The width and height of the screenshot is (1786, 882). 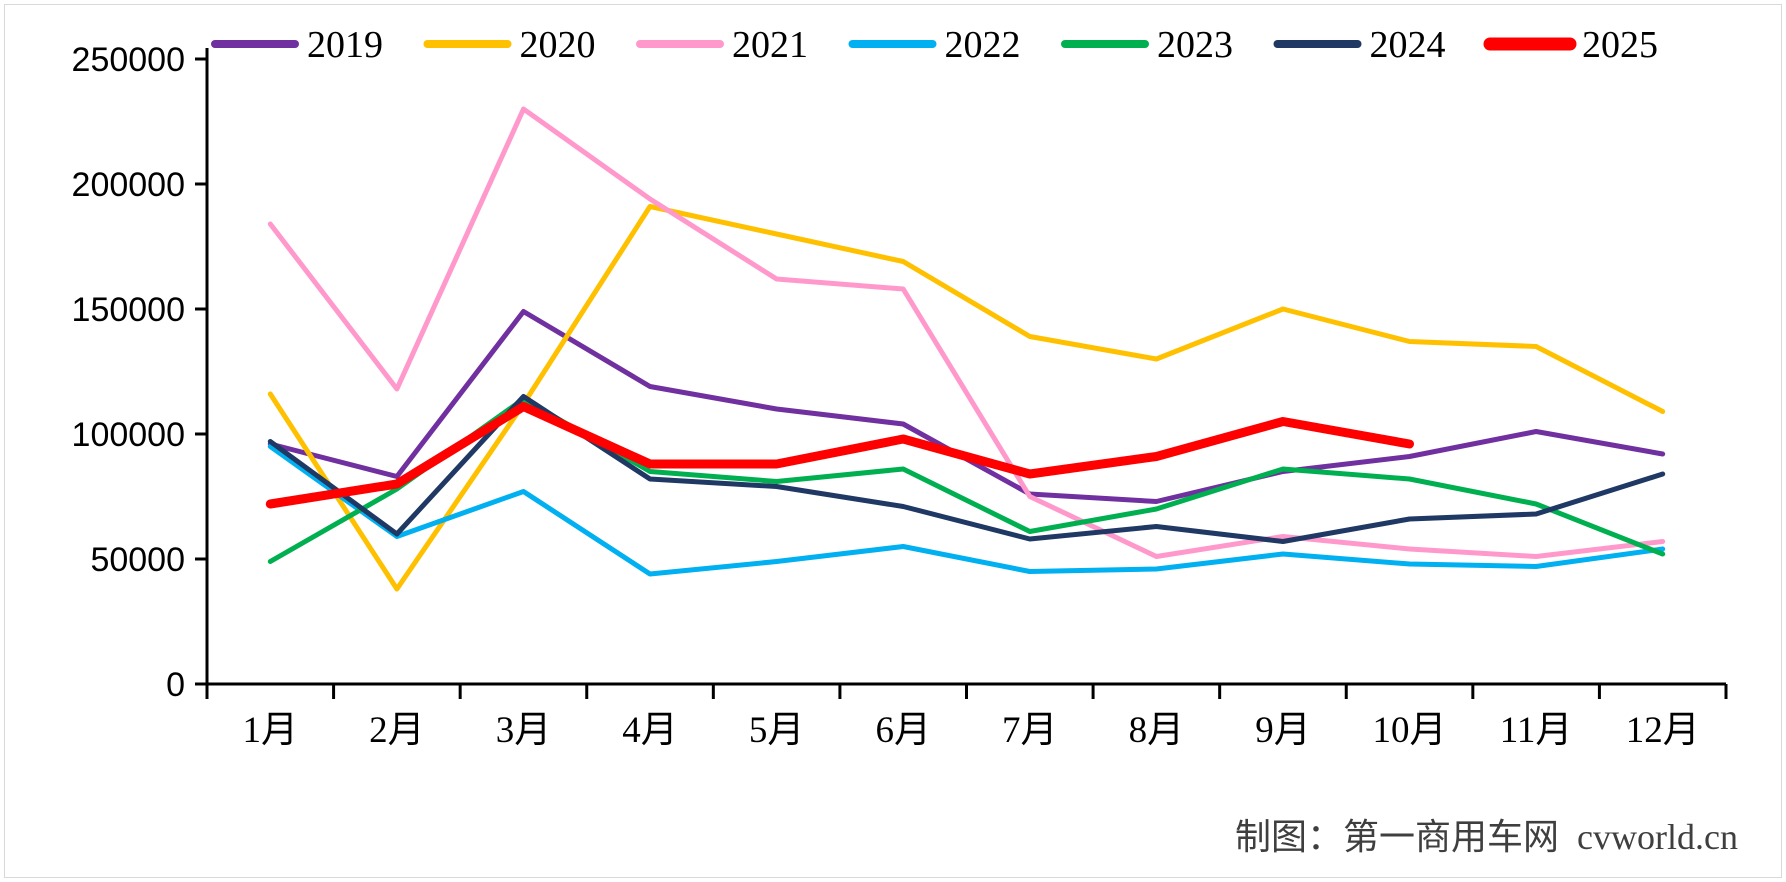 What do you see at coordinates (137, 560) in the screenshot?
I see `y-axis-tick-label: 50000` at bounding box center [137, 560].